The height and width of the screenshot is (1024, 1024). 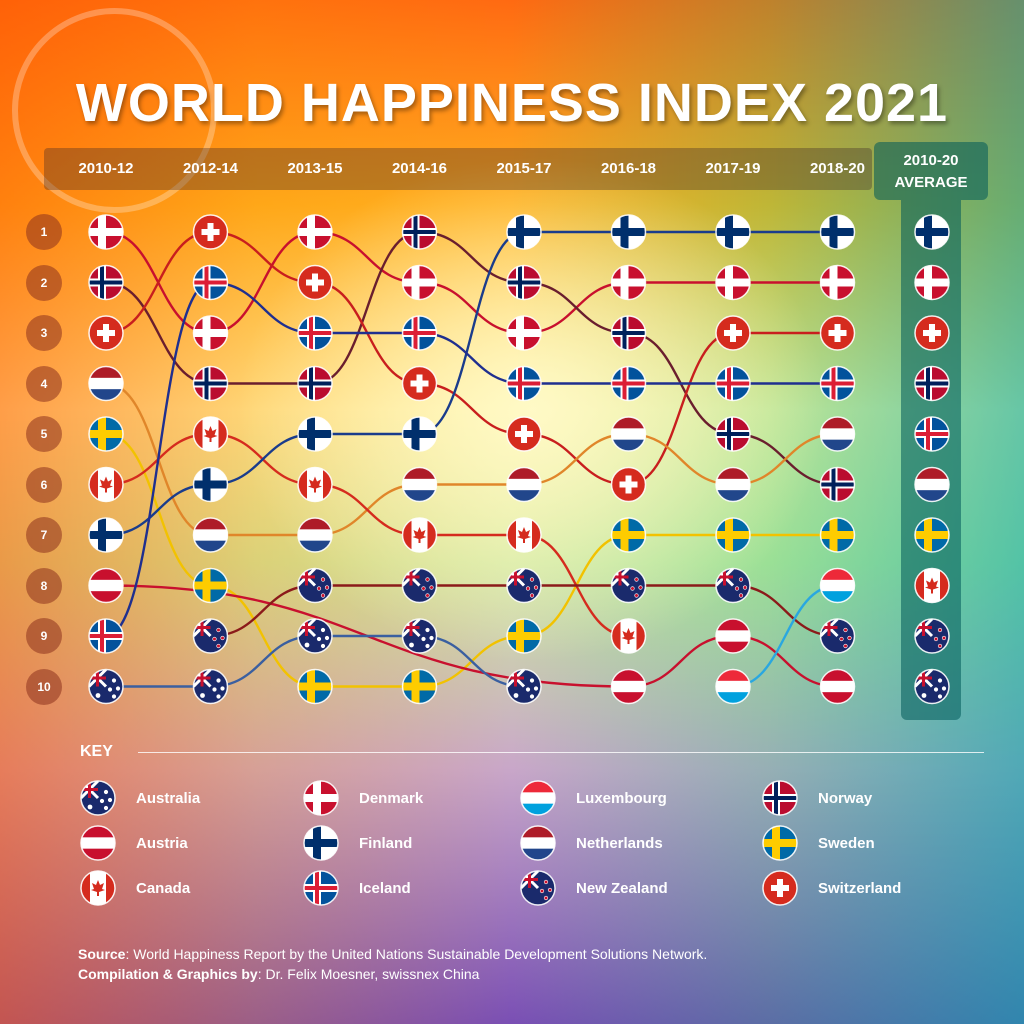 I want to click on period-header-band, so click(x=458, y=169).